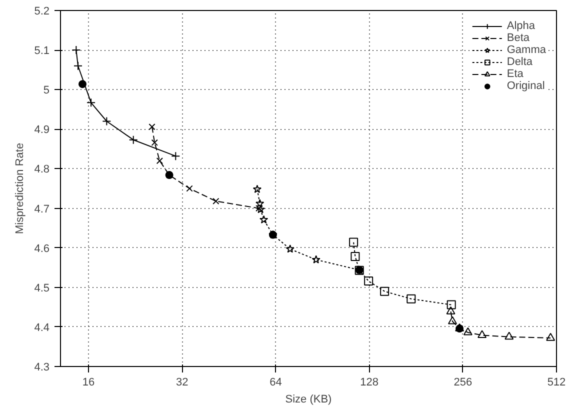  I want to click on legend-label: Delta, so click(519, 62).